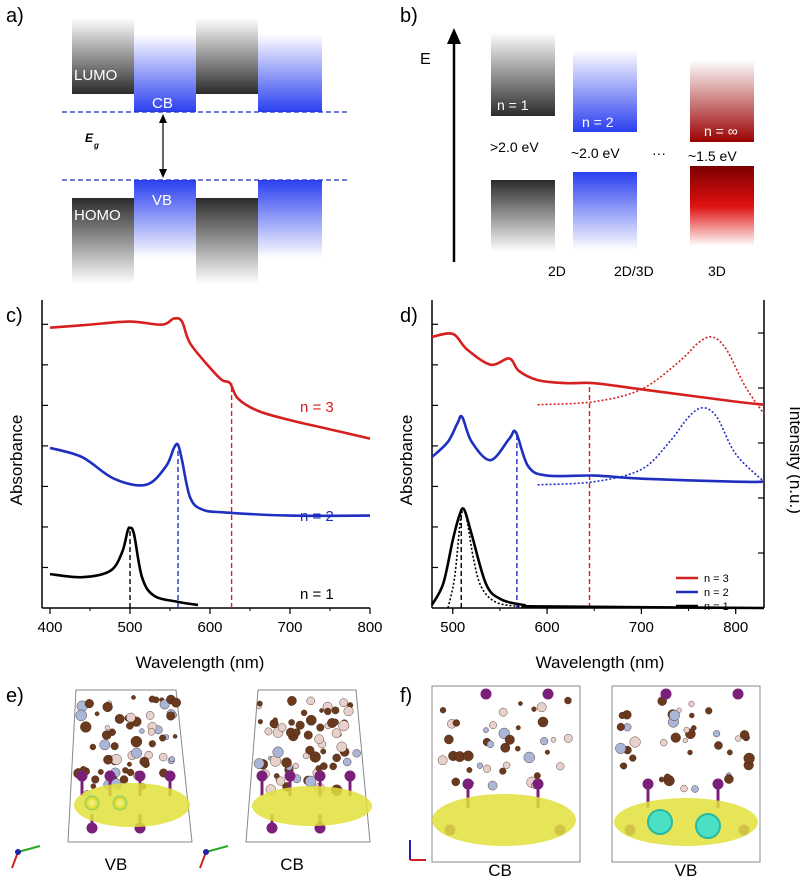  Describe the element at coordinates (735, 627) in the screenshot. I see `d-x-tick-label: 800` at that location.